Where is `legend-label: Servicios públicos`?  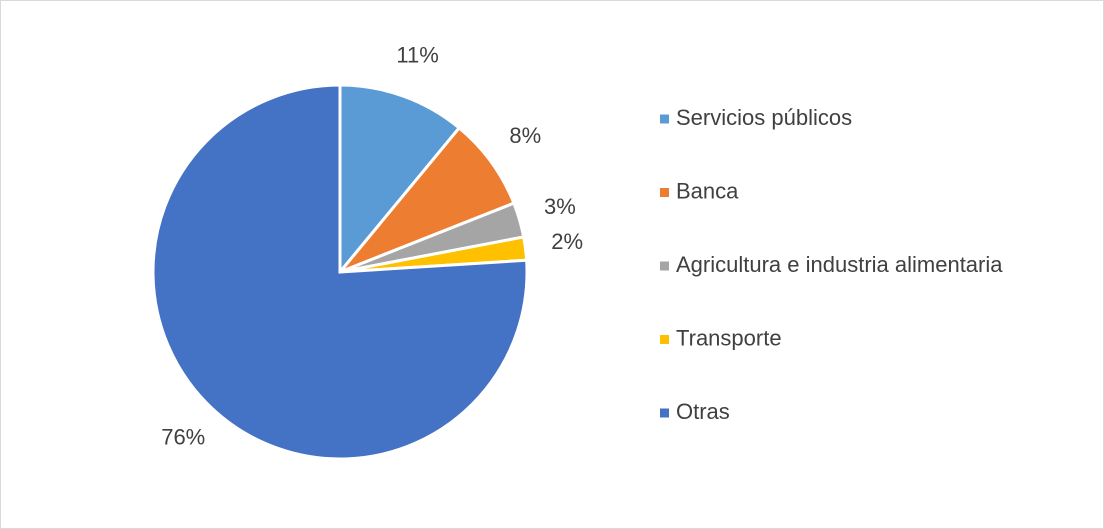 legend-label: Servicios públicos is located at coordinates (764, 117).